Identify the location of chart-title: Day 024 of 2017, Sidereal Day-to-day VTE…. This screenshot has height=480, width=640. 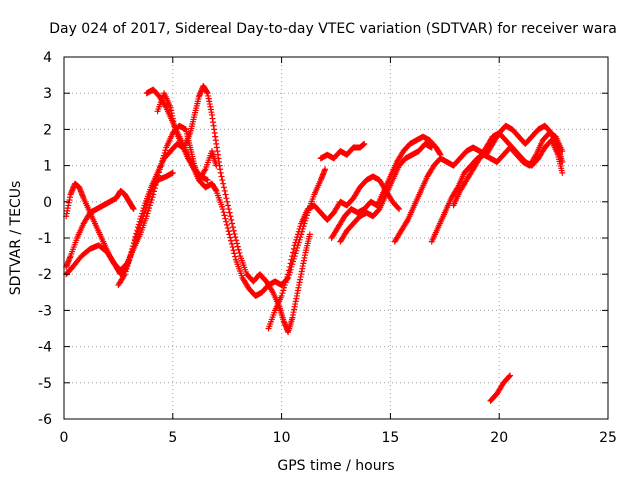
(333, 29).